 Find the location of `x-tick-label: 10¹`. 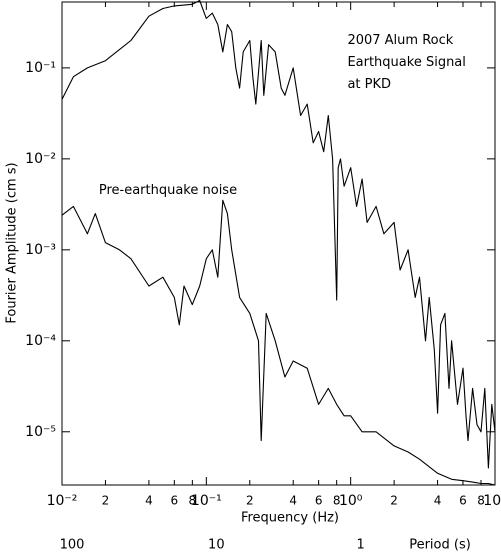

x-tick-label: 10¹ is located at coordinates (492, 501).